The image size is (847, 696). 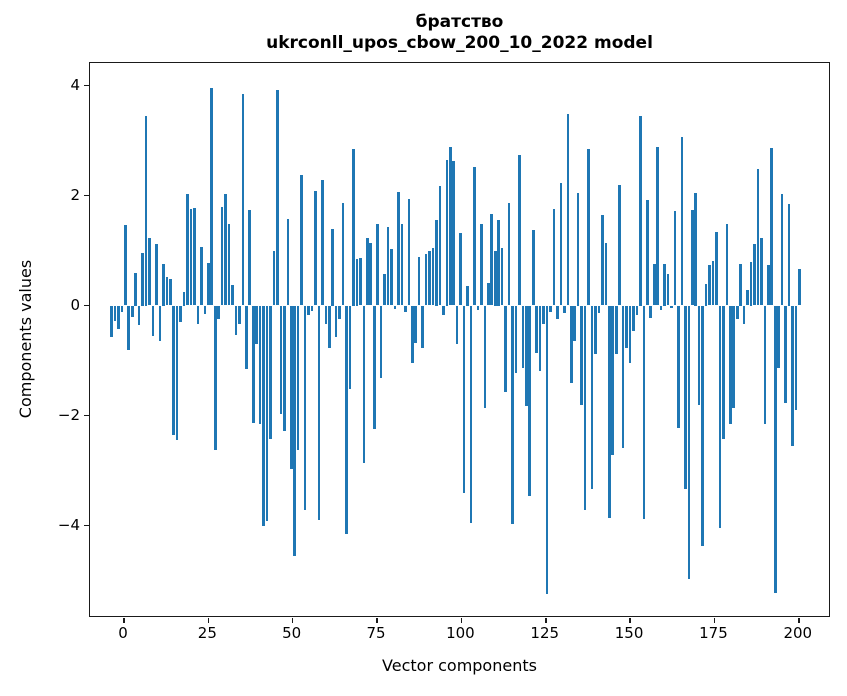 I want to click on x-tick-label-75: 75, so click(x=376, y=633).